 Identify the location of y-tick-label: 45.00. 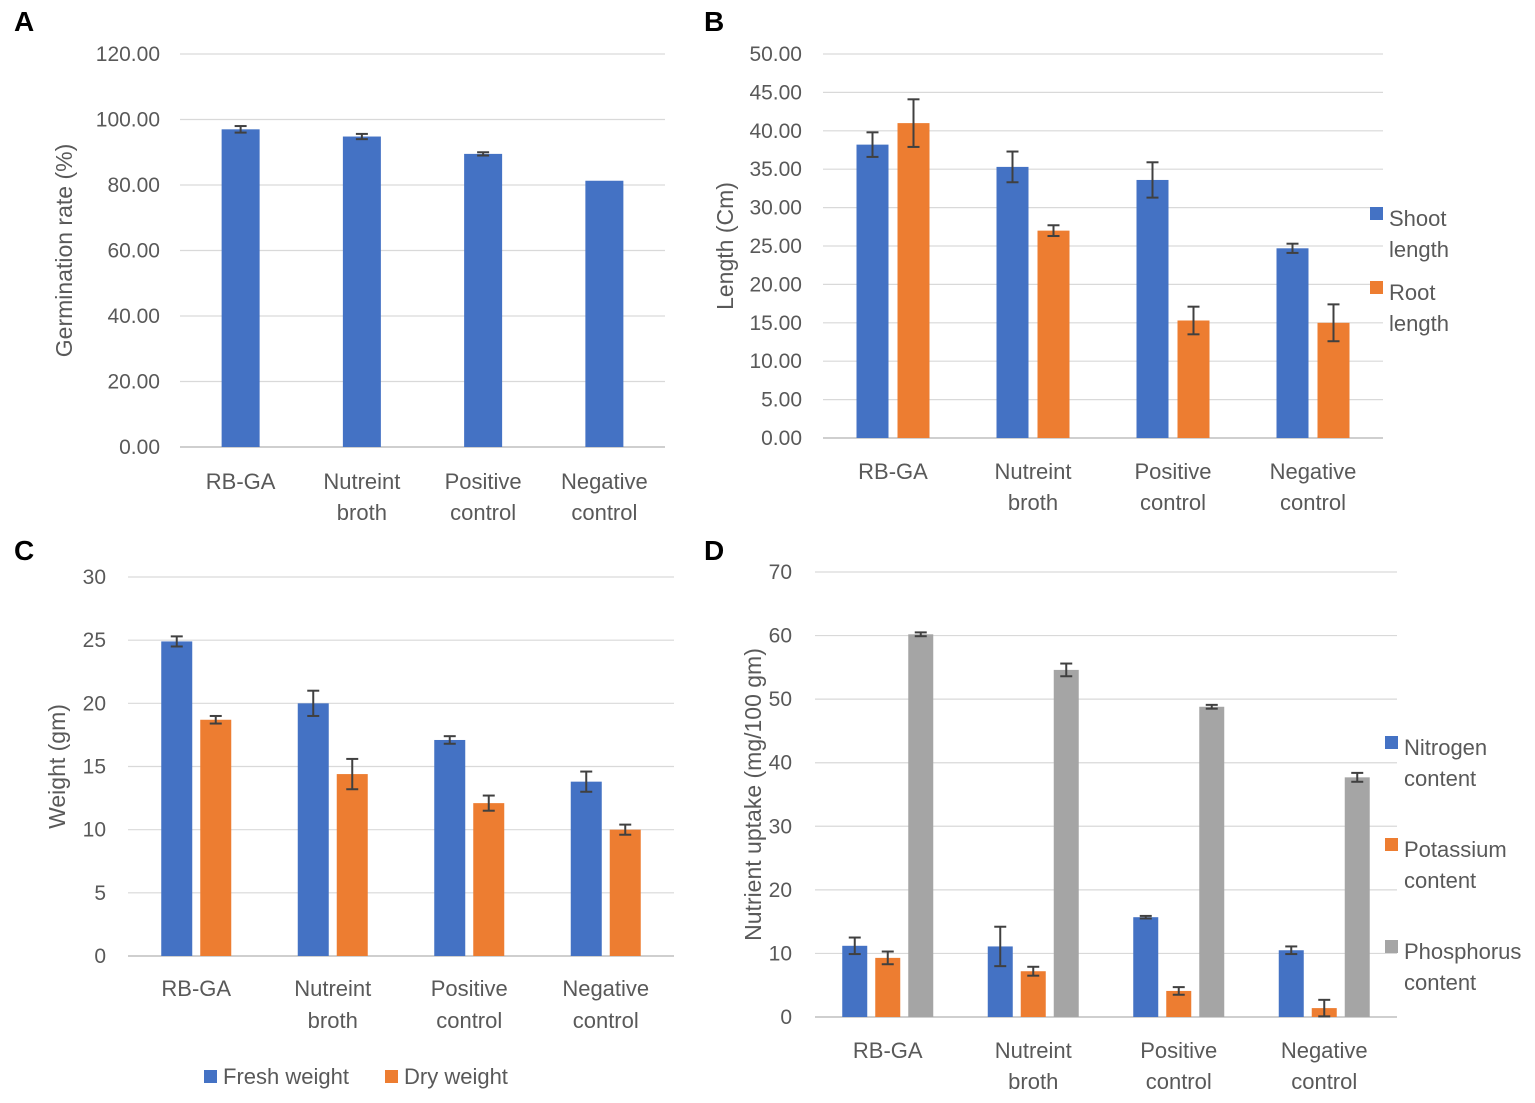
(775, 92).